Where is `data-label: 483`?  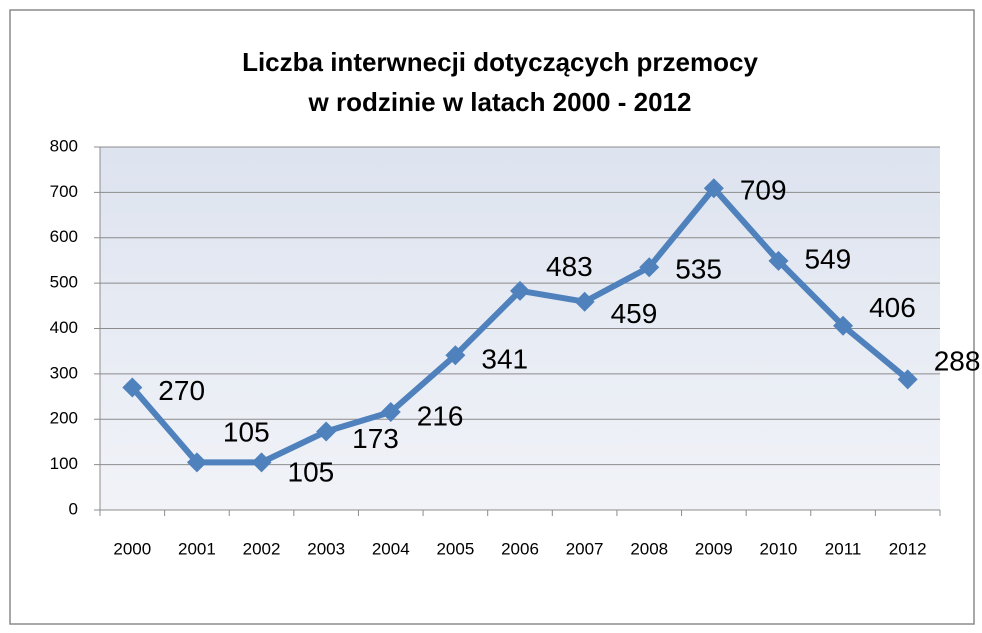 data-label: 483 is located at coordinates (569, 266).